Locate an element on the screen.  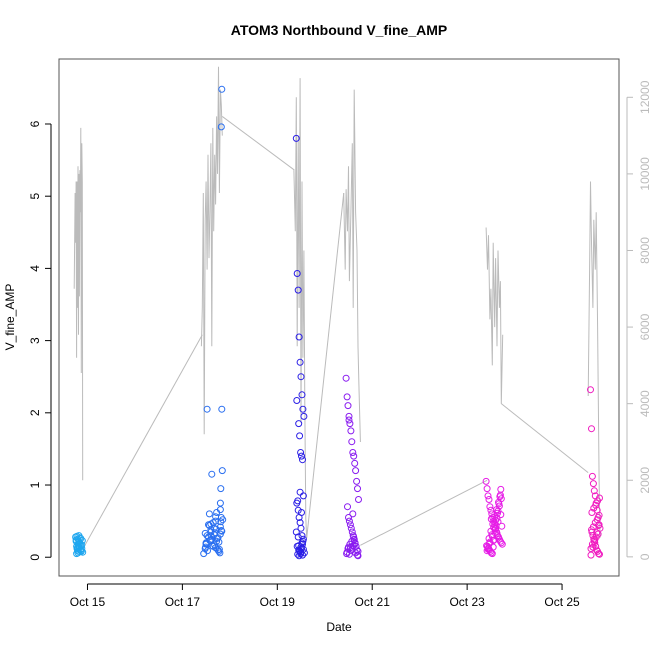
x-axis-label: Date is located at coordinates (339, 627).